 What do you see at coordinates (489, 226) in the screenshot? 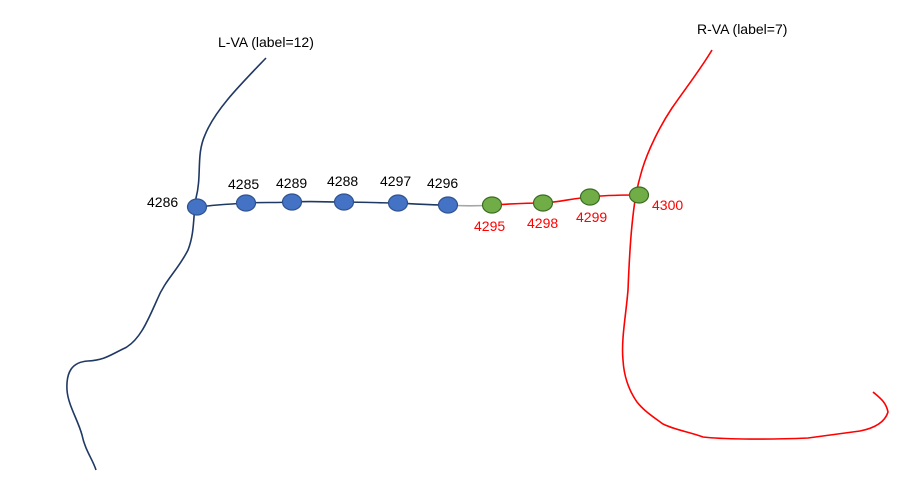
I see `node-label-4295: 4295` at bounding box center [489, 226].